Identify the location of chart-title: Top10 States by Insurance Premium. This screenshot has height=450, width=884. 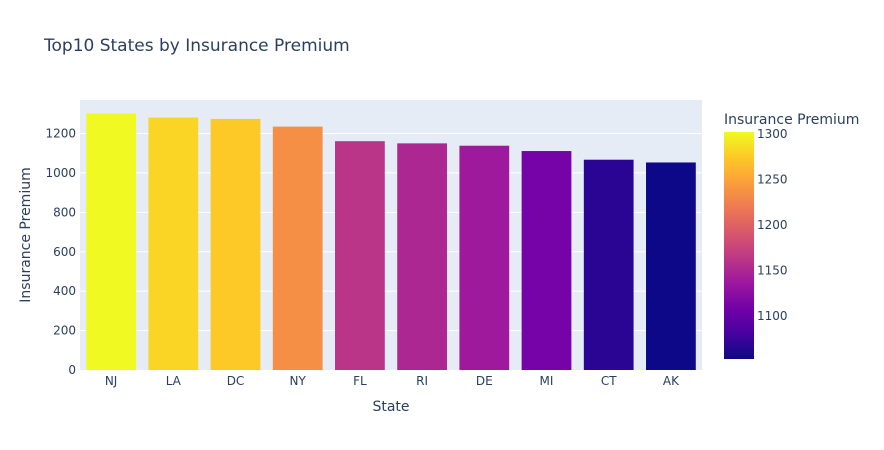
(196, 46).